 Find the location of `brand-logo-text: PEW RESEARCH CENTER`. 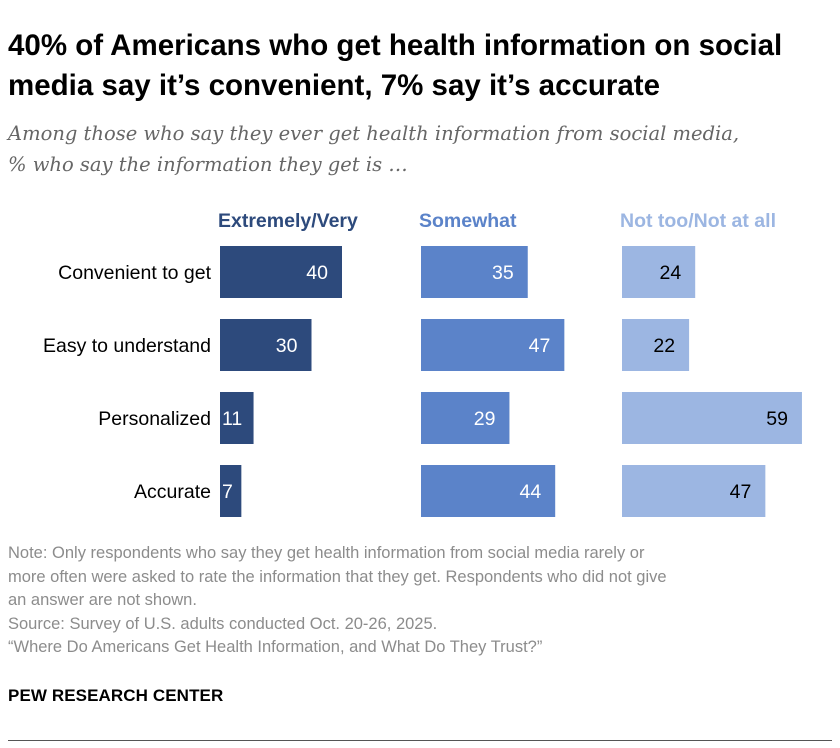

brand-logo-text: PEW RESEARCH CENTER is located at coordinates (116, 695).